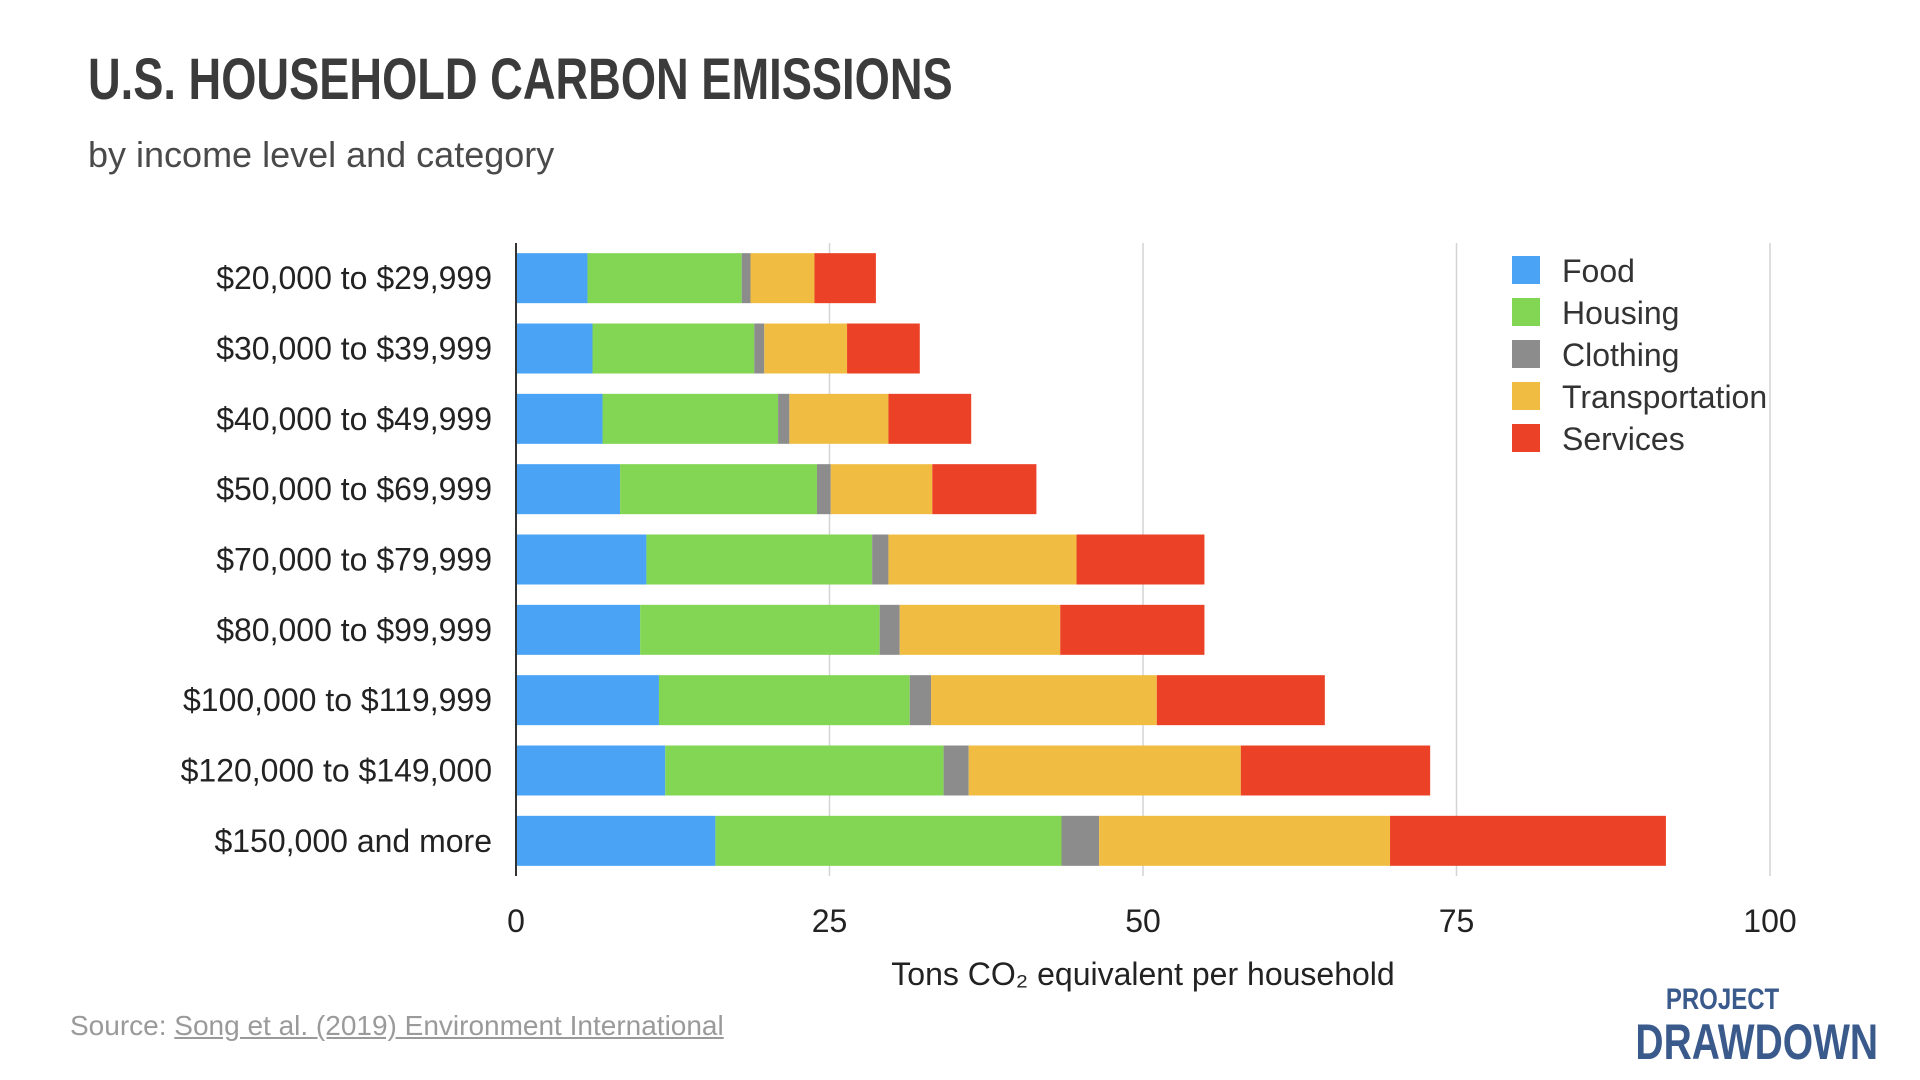 Image resolution: width=1920 pixels, height=1080 pixels. What do you see at coordinates (353, 841) in the screenshot?
I see `y-tick-label: $150,000 and more` at bounding box center [353, 841].